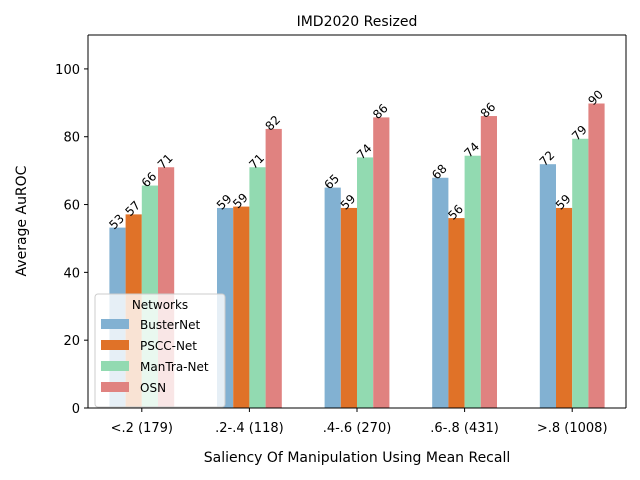 This screenshot has height=480, width=640. What do you see at coordinates (160, 305) in the screenshot?
I see `legend-title: Networks` at bounding box center [160, 305].